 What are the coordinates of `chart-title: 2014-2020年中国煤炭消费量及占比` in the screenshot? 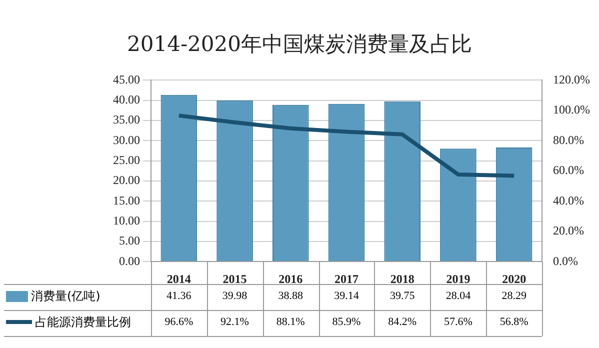 It's located at (299, 44).